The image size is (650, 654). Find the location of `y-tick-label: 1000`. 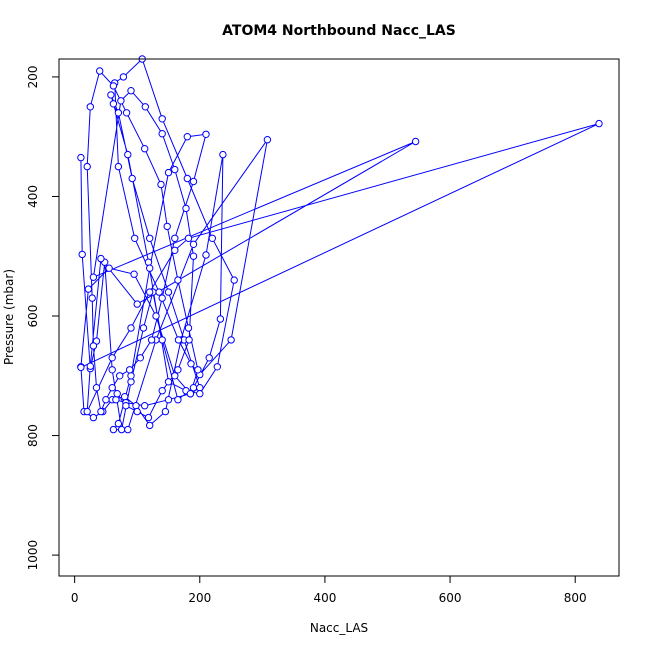

y-tick-label: 1000 is located at coordinates (33, 555).